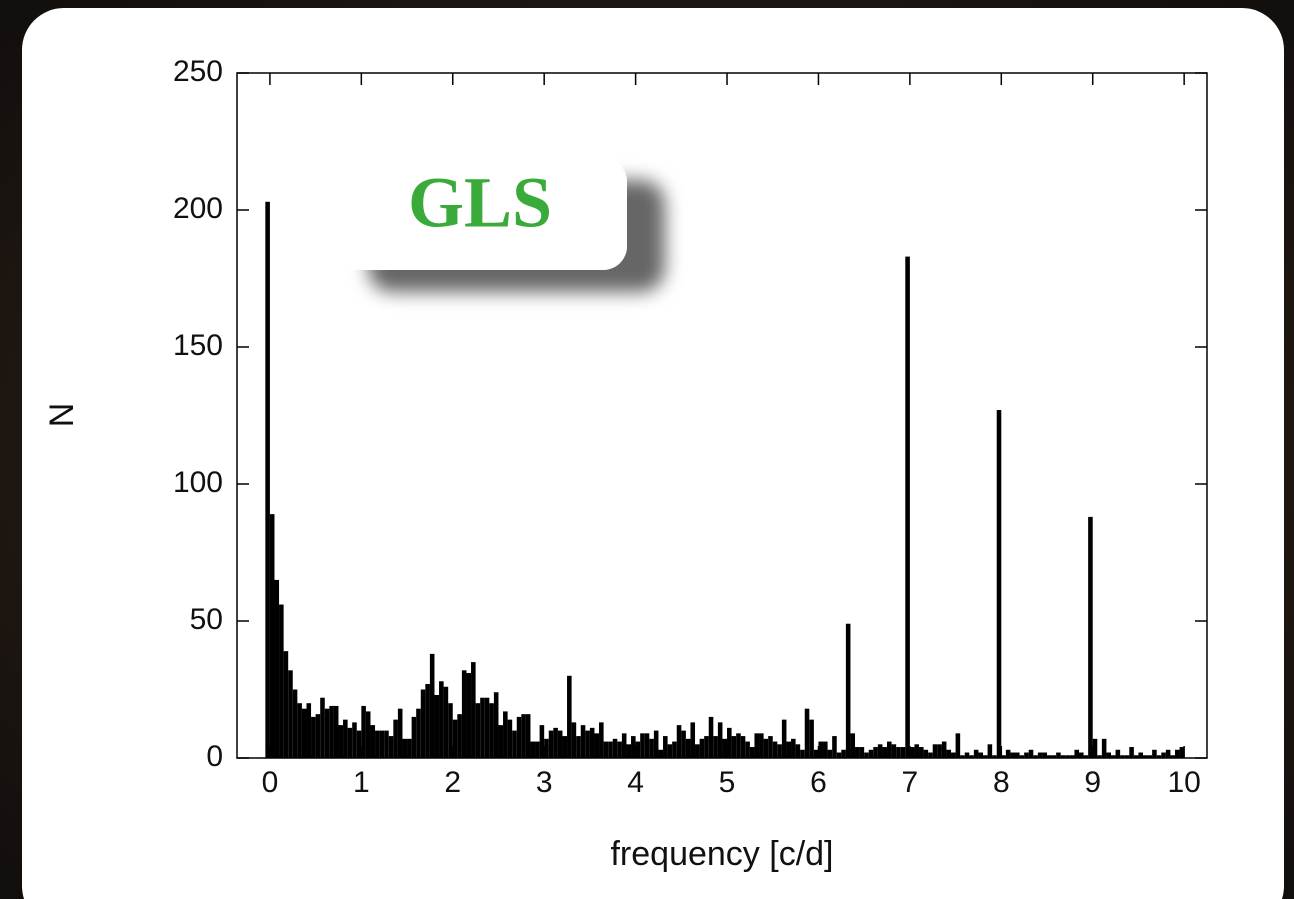 This screenshot has width=1294, height=899. Describe the element at coordinates (198, 71) in the screenshot. I see `y-tick-label: 250` at that location.